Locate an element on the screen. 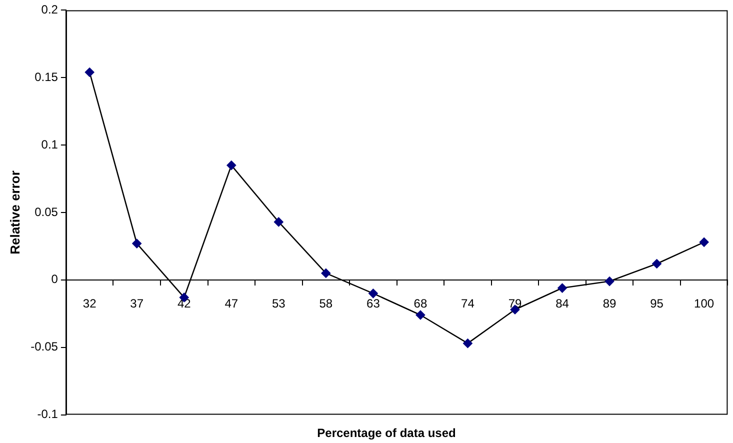  y-tick-label: 0.1 is located at coordinates (49, 144).